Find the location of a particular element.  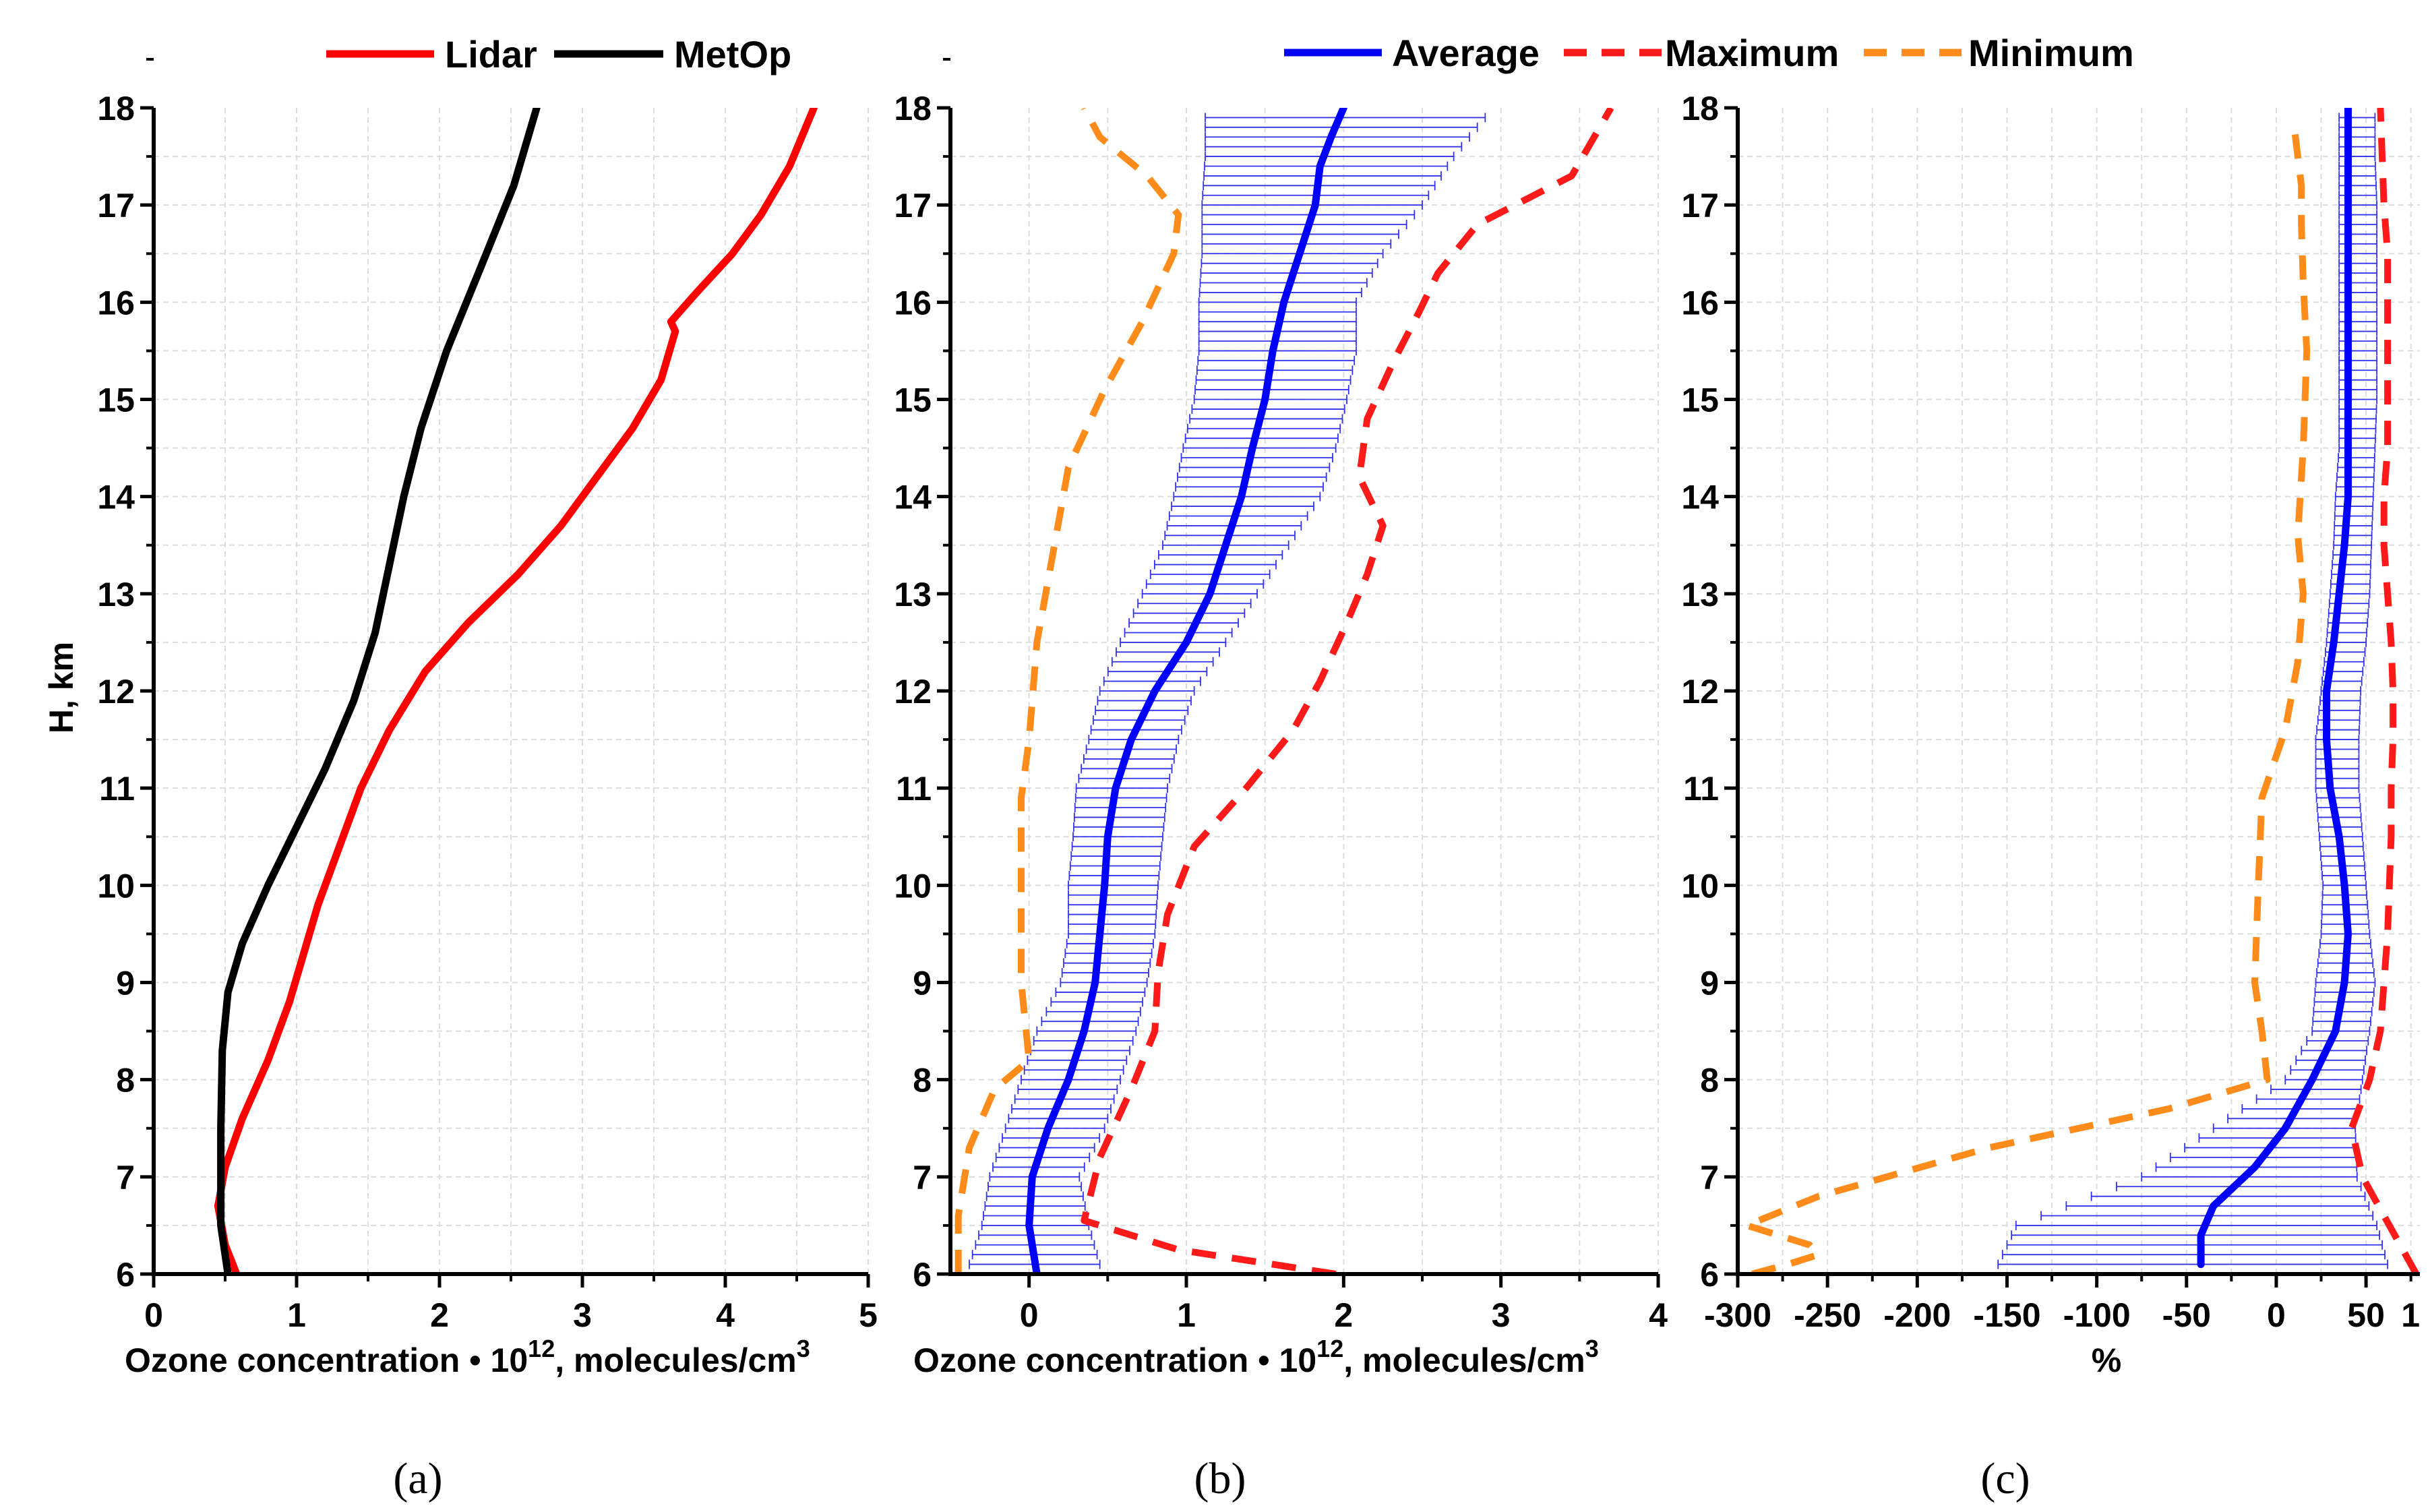

series-line-minimum is located at coordinates (1068, 691).